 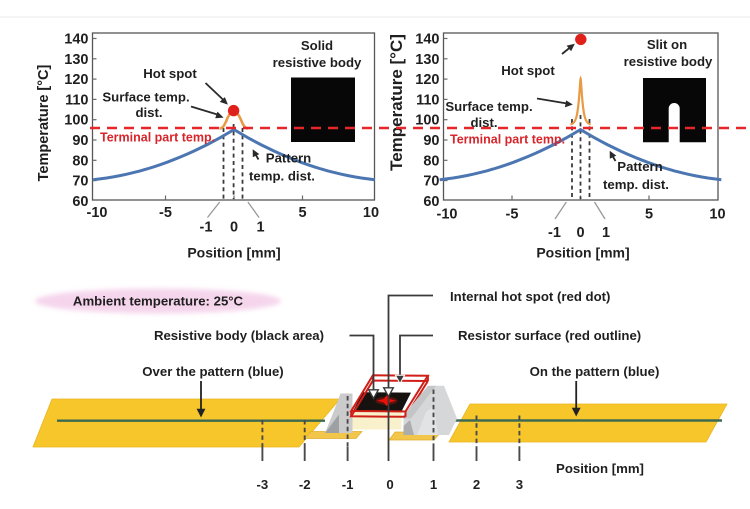 I want to click on svg-text: Ambient temperature: 25°C, so click(x=158, y=301).